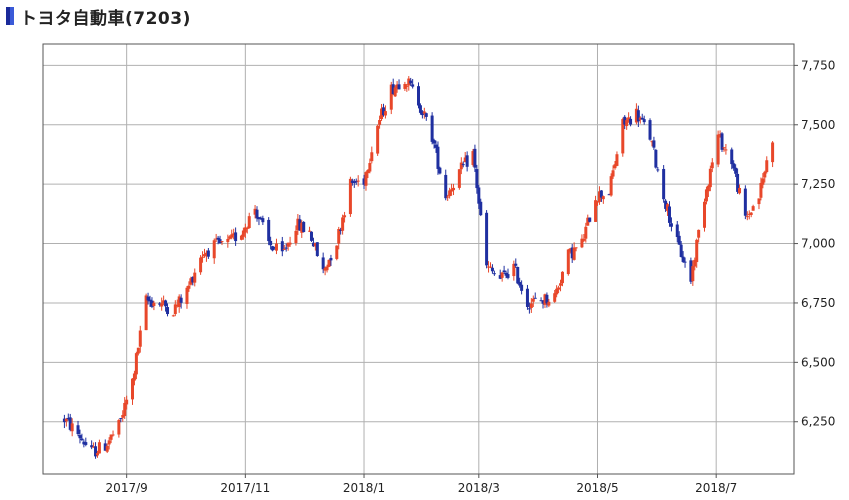 The width and height of the screenshot is (849, 500). I want to click on y-tick-label: 7,750, so click(818, 65).